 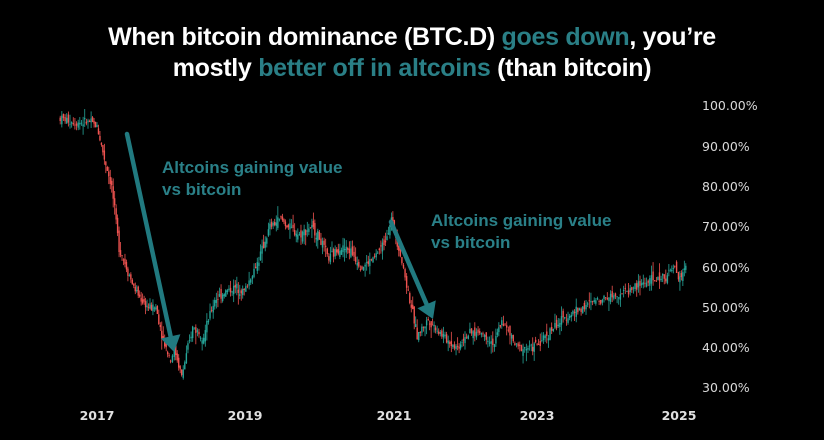 I want to click on x-tick-label: 2023, so click(x=537, y=415).